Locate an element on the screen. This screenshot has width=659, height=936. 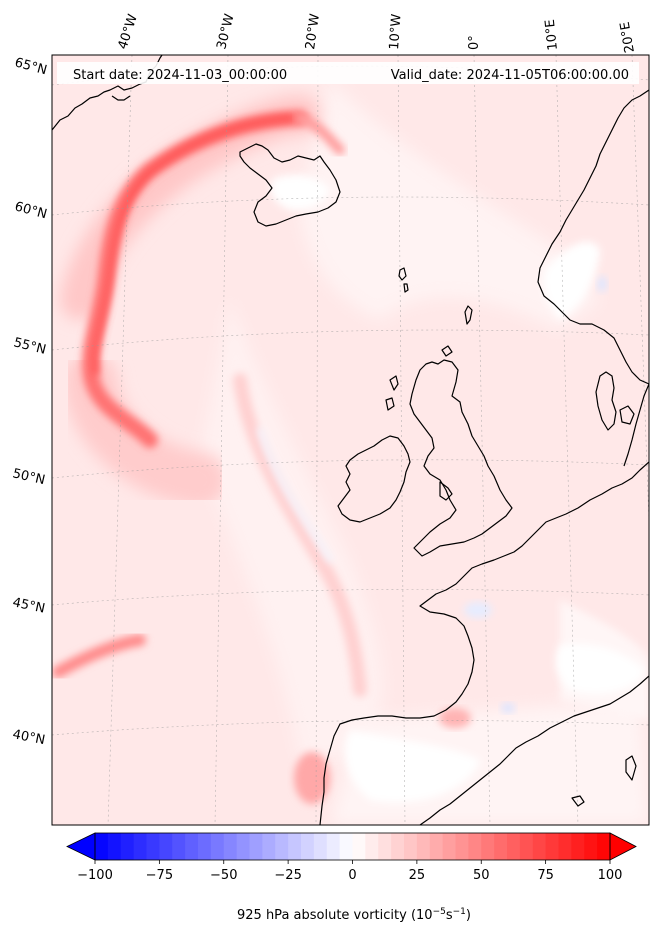
vorticity-band-southwest is located at coordinates (99, 656).